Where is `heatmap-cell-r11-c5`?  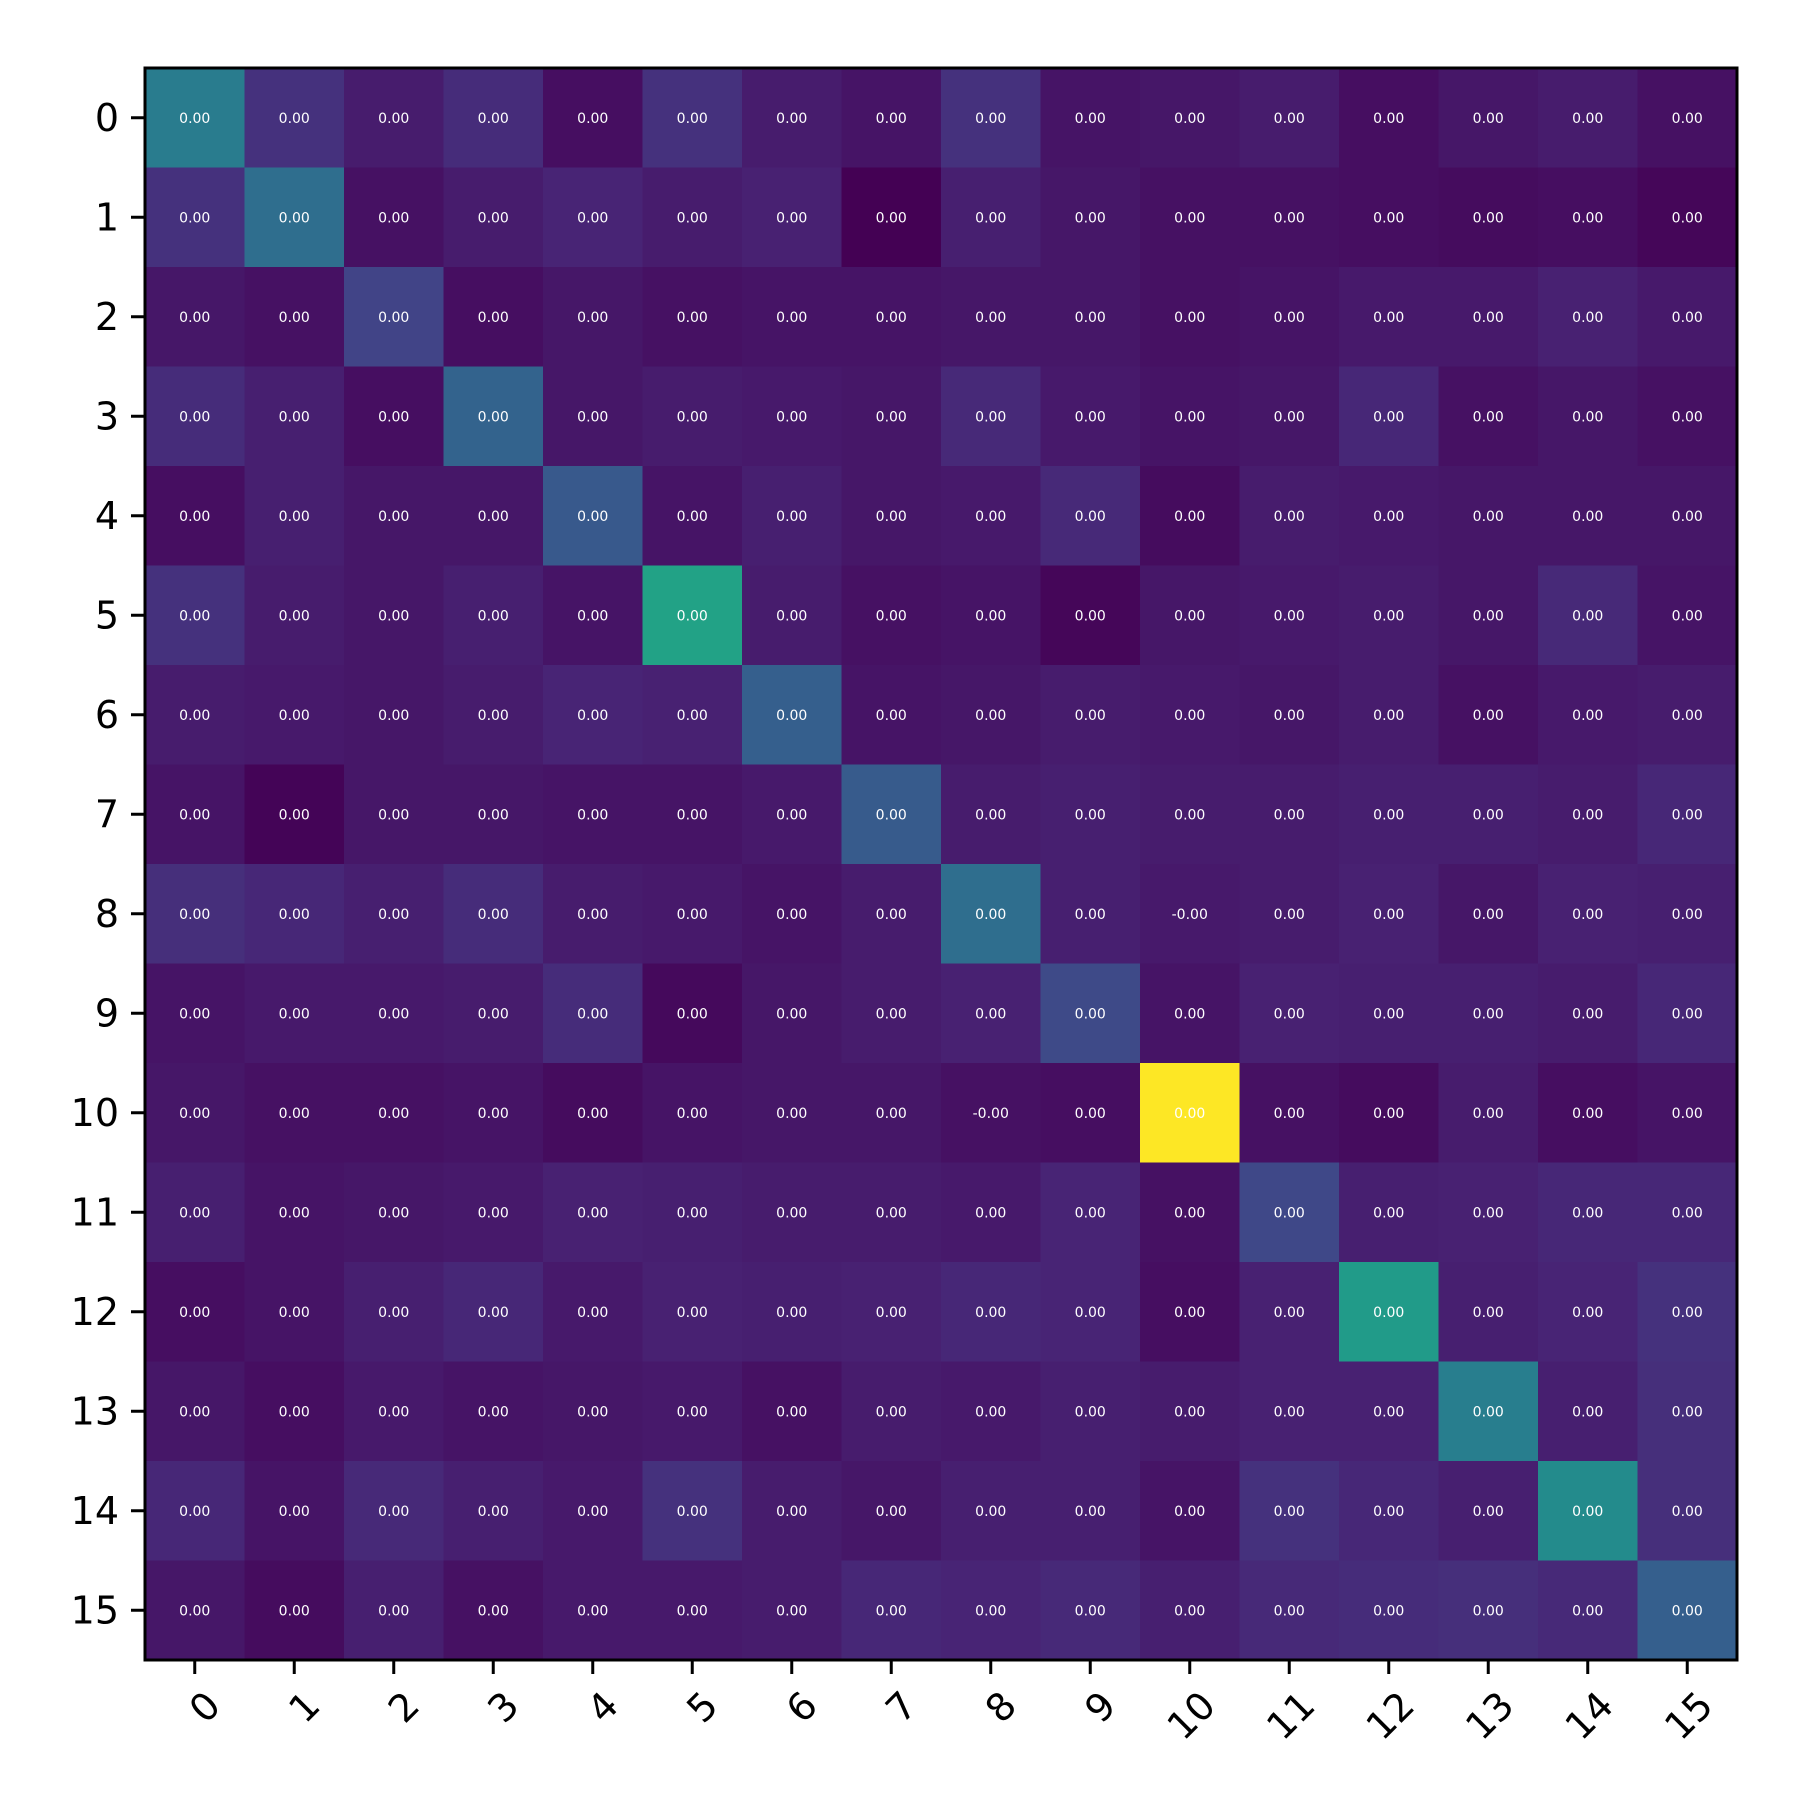 heatmap-cell-r11-c5 is located at coordinates (692, 1212).